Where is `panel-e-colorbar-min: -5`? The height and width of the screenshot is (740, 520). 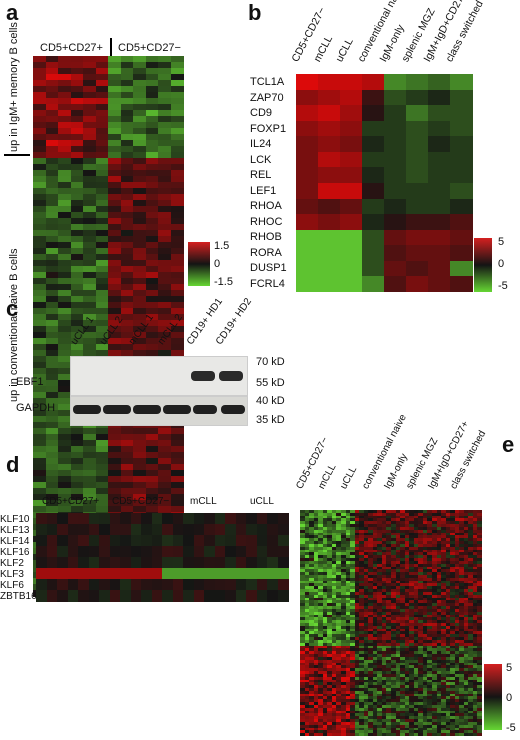 panel-e-colorbar-min: -5 is located at coordinates (511, 728).